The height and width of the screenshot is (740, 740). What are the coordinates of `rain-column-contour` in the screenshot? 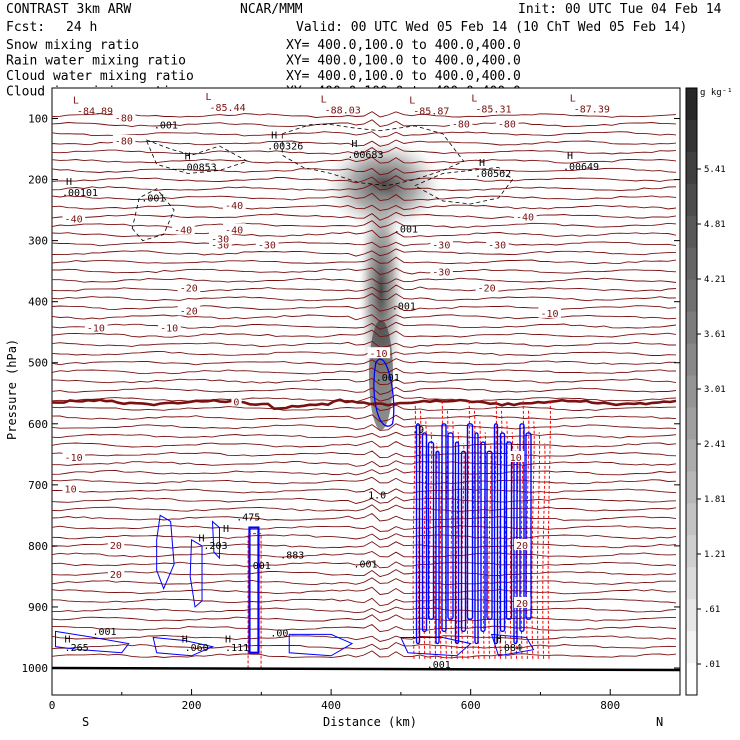 It's located at (254, 601).